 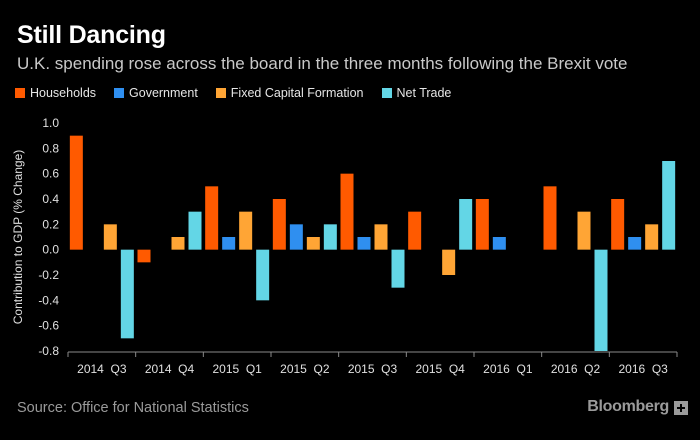 I want to click on y-tick-label: 1.0, so click(x=50, y=123).